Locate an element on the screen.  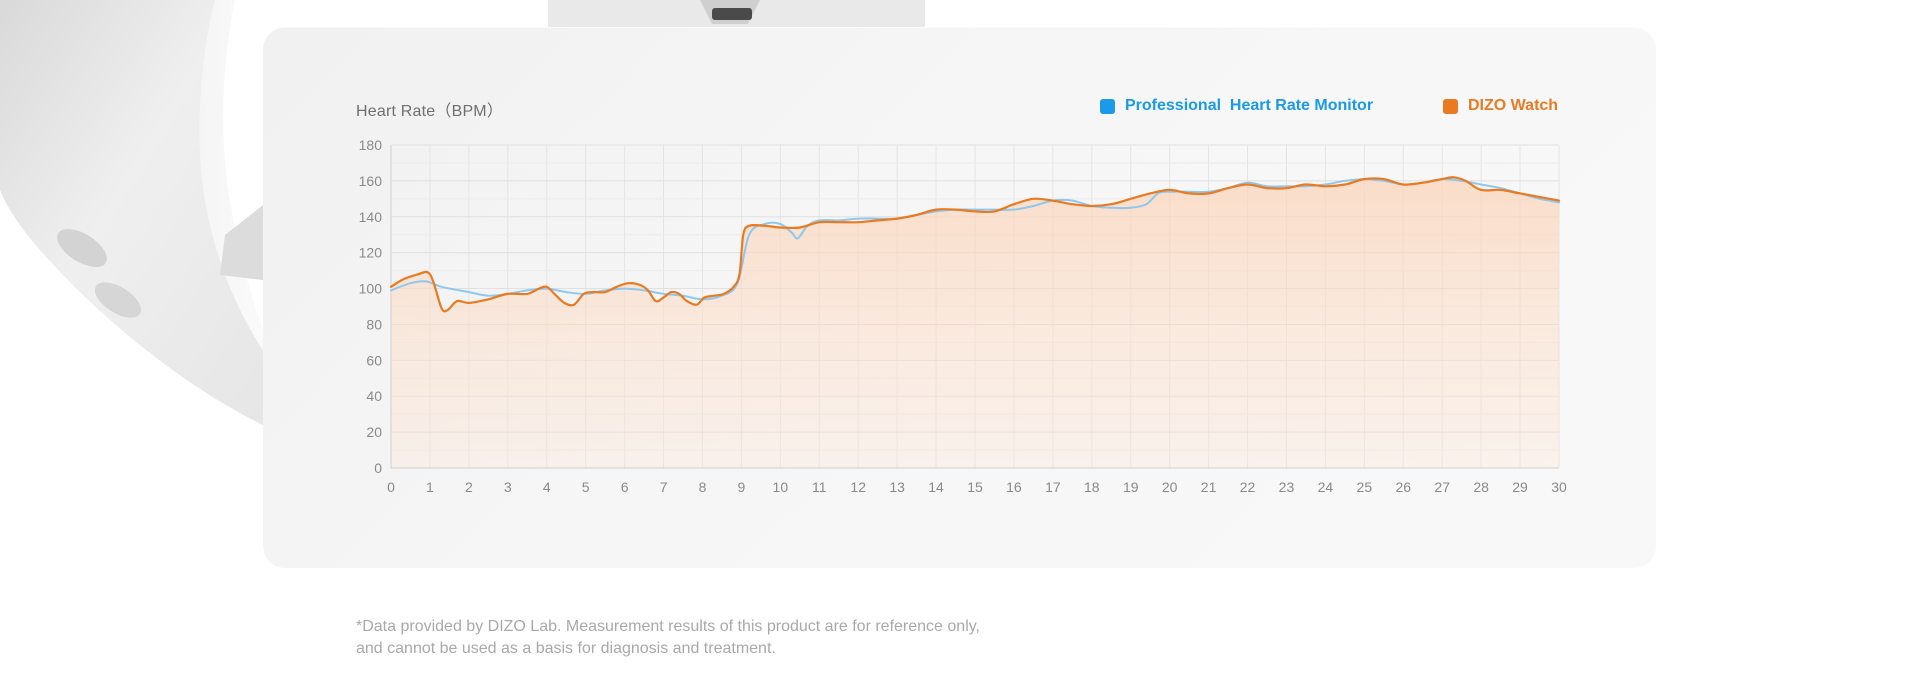
x-tick-label: 6 is located at coordinates (625, 487).